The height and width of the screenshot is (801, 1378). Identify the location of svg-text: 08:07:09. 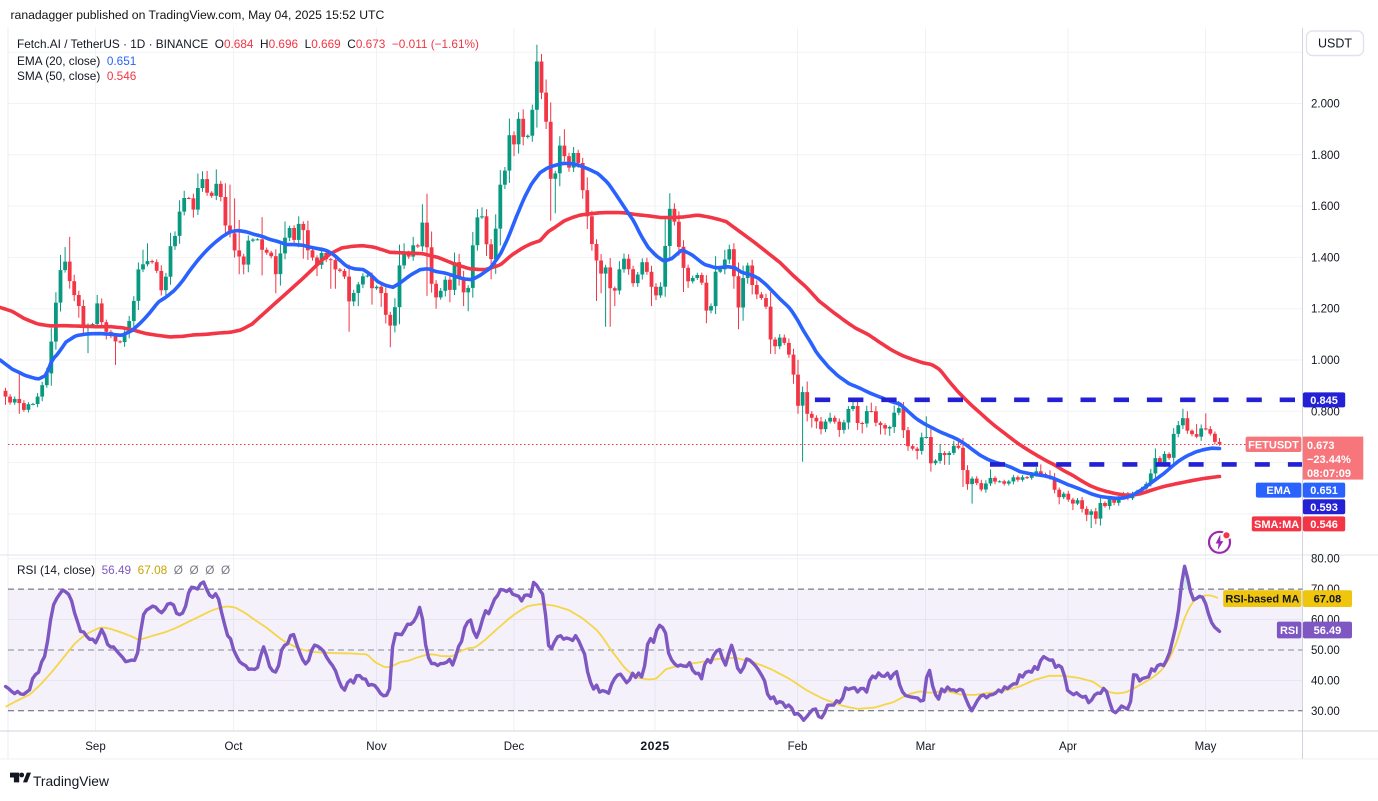
(1329, 474).